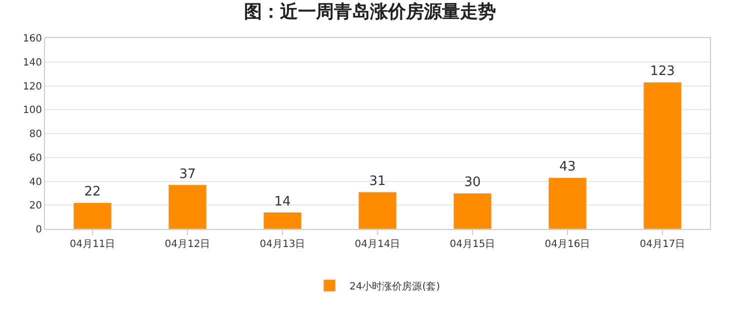 This screenshot has width=740, height=312. I want to click on x-tick-label: 04月14日, so click(377, 244).